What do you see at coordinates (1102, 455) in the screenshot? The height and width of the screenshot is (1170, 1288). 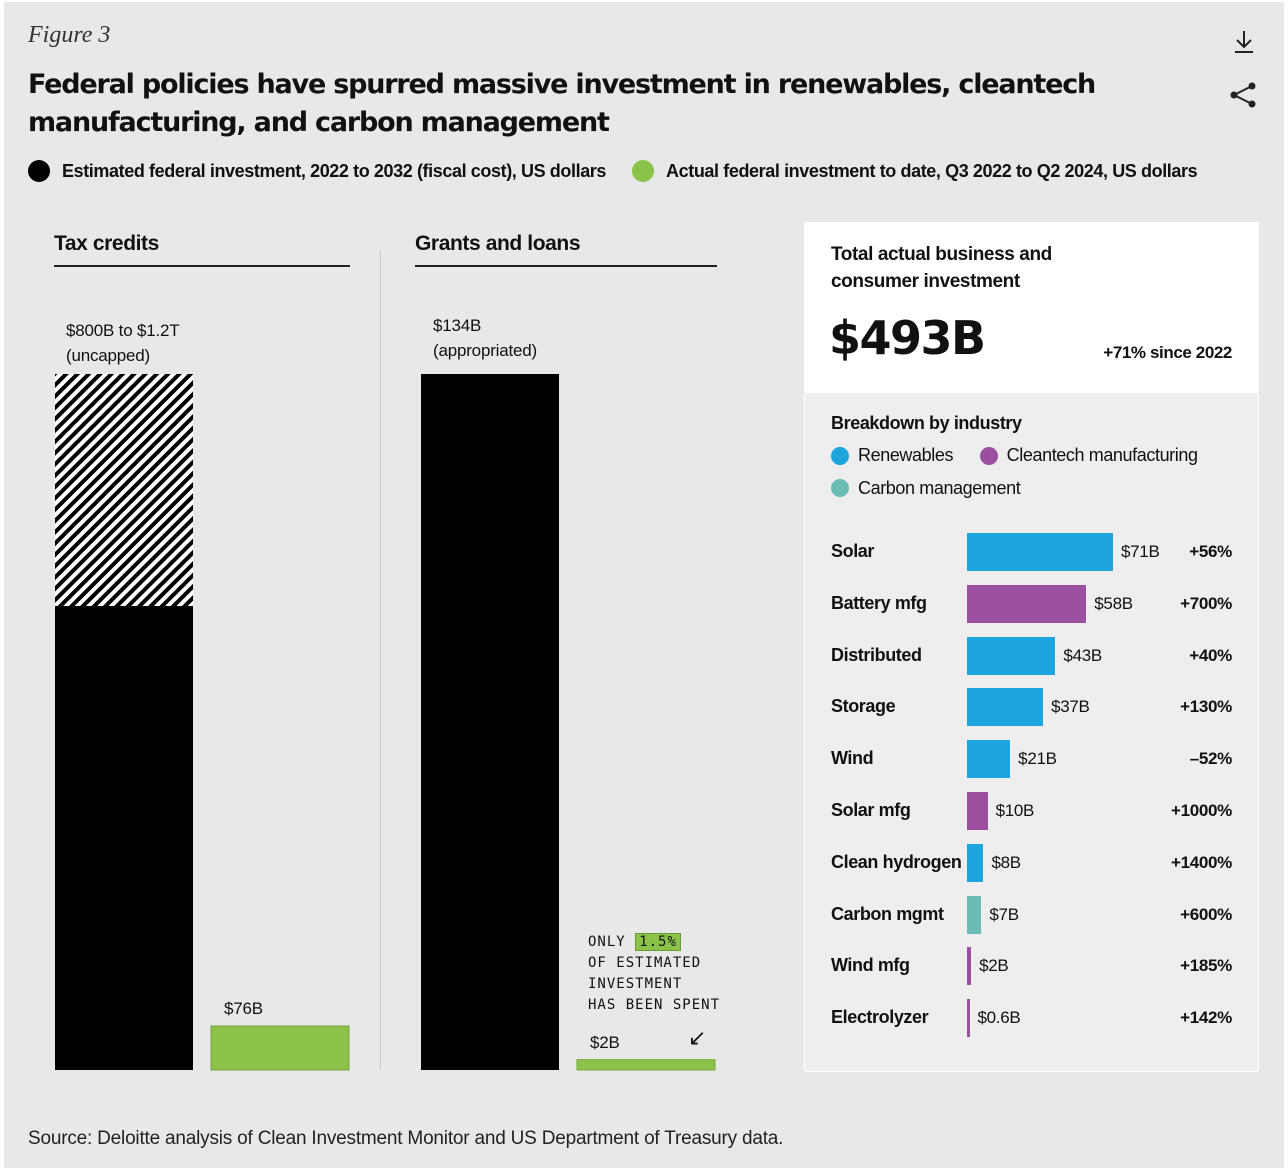 I see `legend-label-cleantech: Cleantech manufacturing` at bounding box center [1102, 455].